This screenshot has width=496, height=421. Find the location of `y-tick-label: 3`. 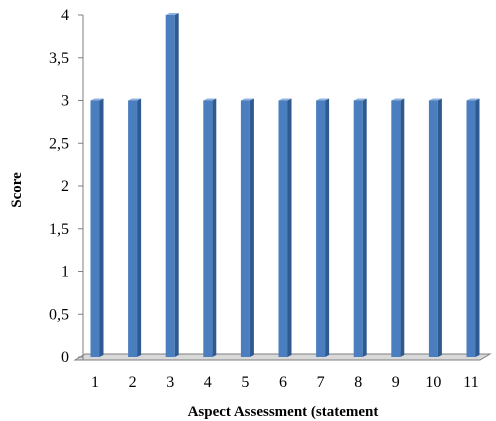

y-tick-label: 3 is located at coordinates (65, 101).